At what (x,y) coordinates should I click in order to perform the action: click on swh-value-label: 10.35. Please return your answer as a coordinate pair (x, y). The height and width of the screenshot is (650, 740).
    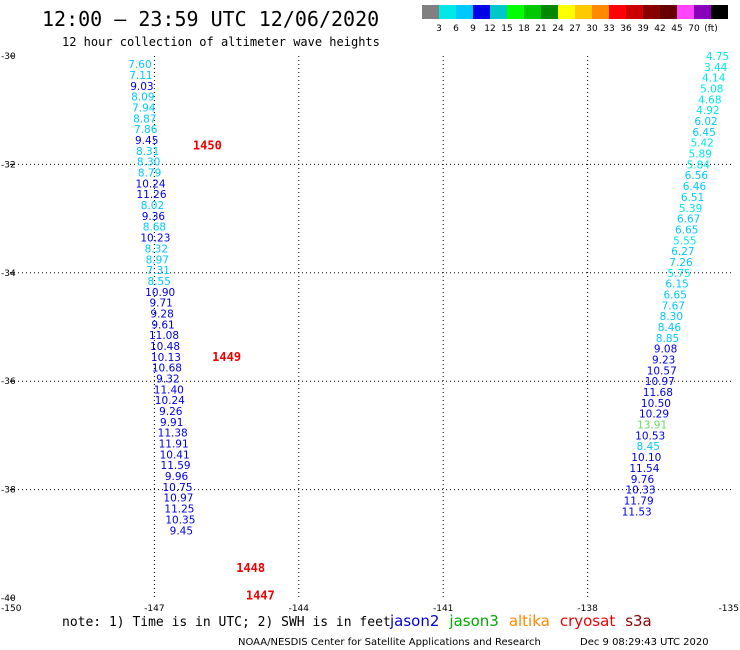
    Looking at the image, I should click on (180, 520).